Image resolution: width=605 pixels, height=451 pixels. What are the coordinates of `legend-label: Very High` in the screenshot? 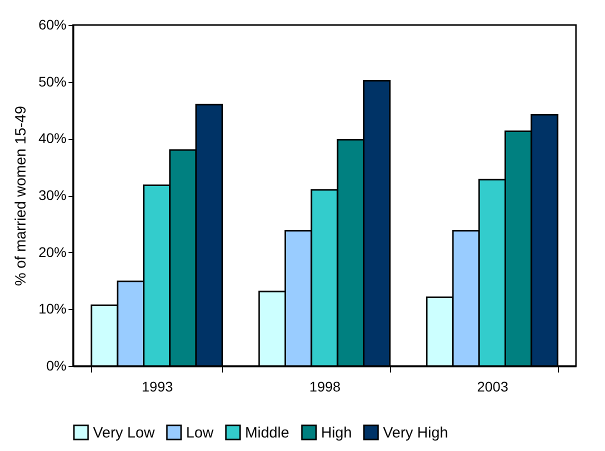 It's located at (415, 433).